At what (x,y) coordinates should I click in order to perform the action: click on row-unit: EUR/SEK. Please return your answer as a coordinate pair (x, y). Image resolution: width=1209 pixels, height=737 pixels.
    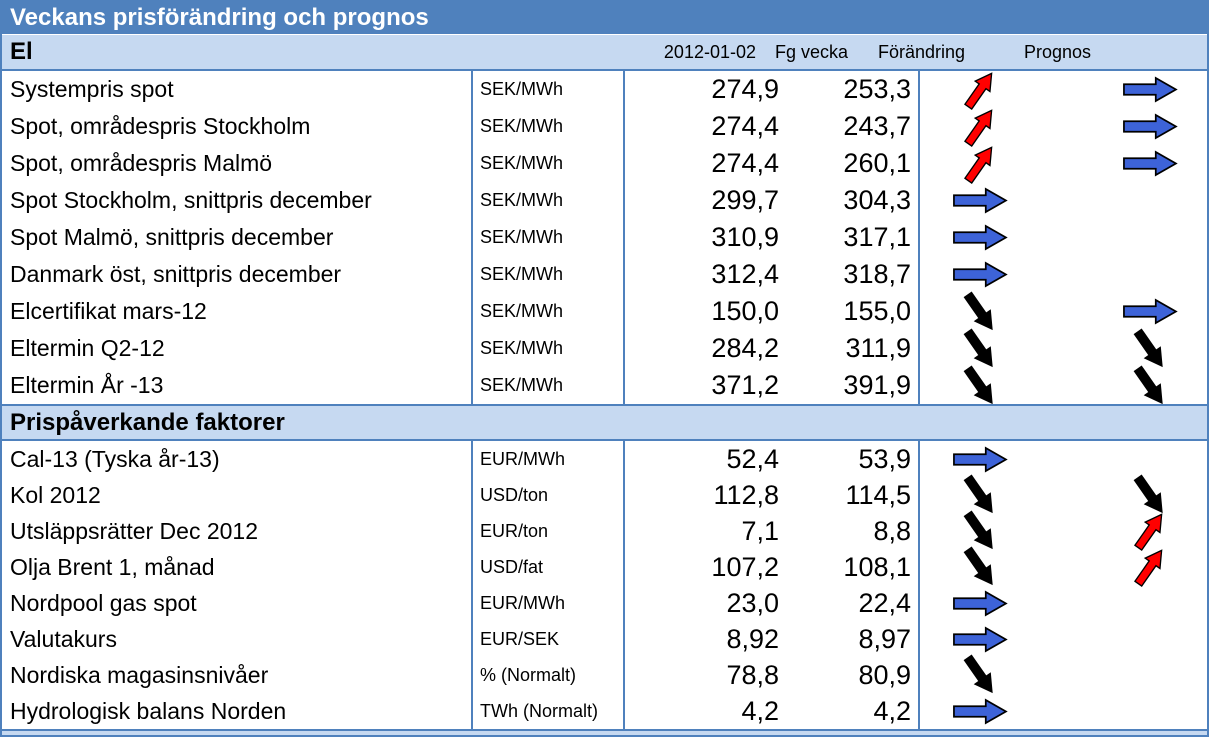
    Looking at the image, I should click on (547, 639).